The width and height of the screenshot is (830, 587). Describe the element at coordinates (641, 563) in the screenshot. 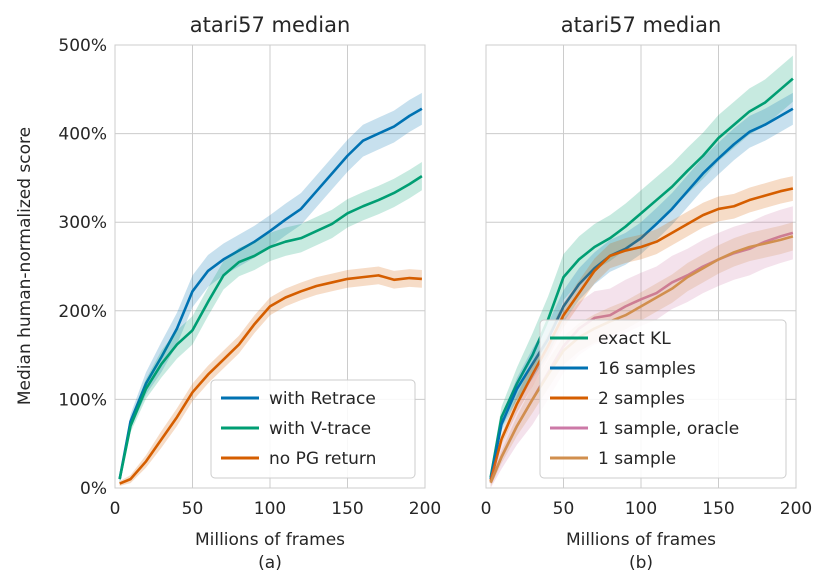

I see `panel-caption: (b)` at that location.